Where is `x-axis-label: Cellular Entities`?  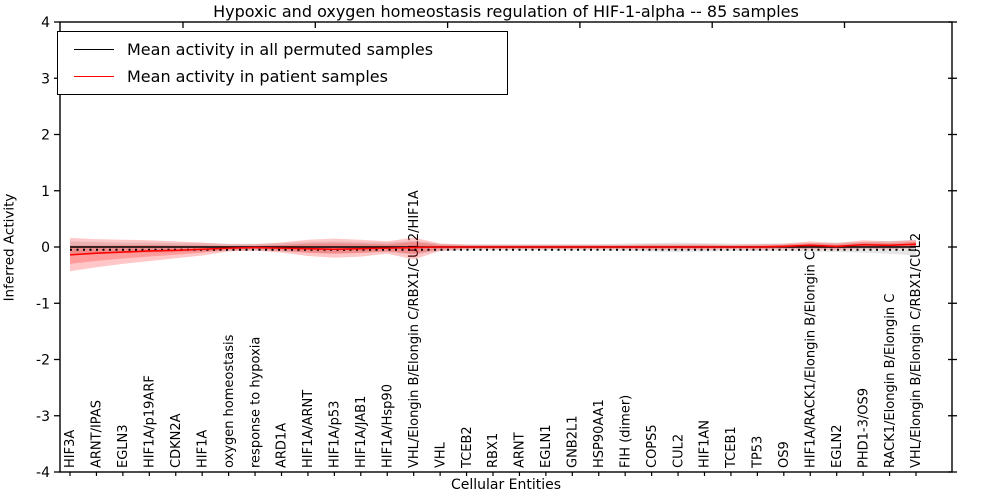 x-axis-label: Cellular Entities is located at coordinates (506, 485).